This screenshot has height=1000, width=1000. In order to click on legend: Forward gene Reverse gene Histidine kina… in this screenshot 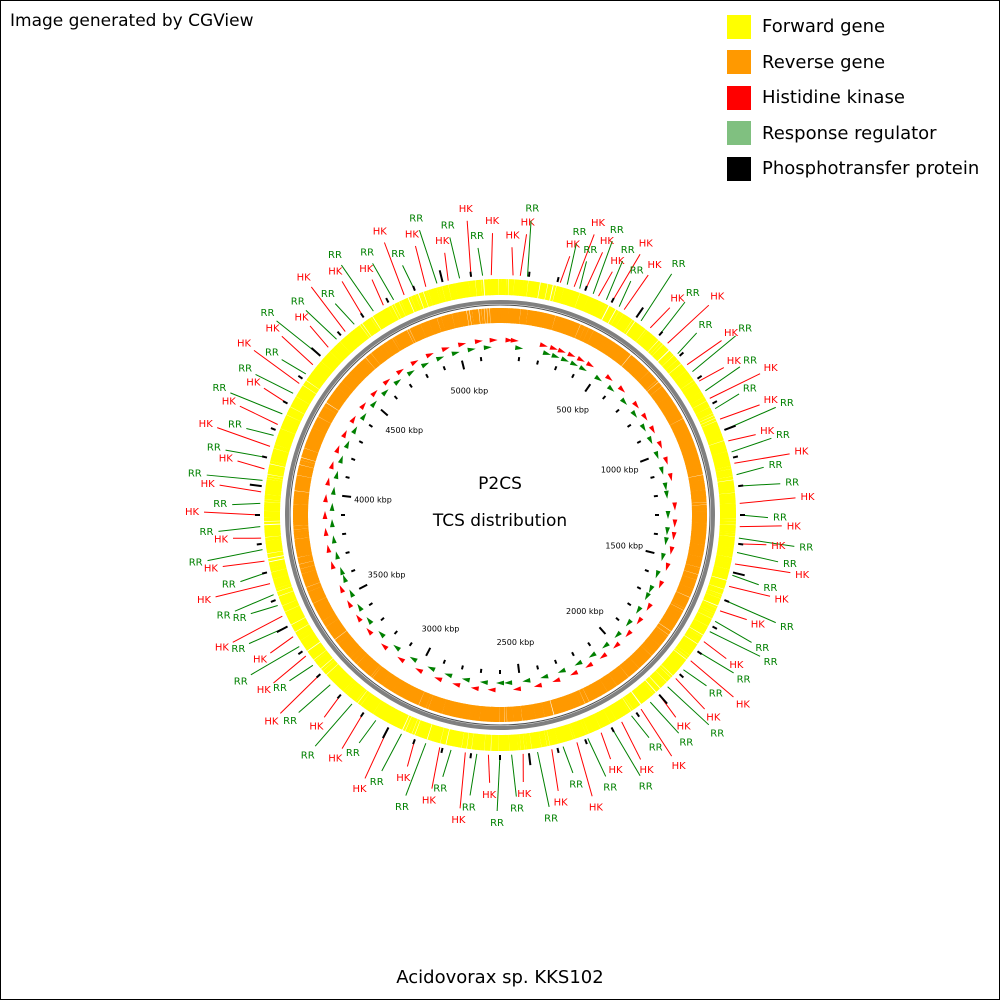, I will do `click(853, 98)`.